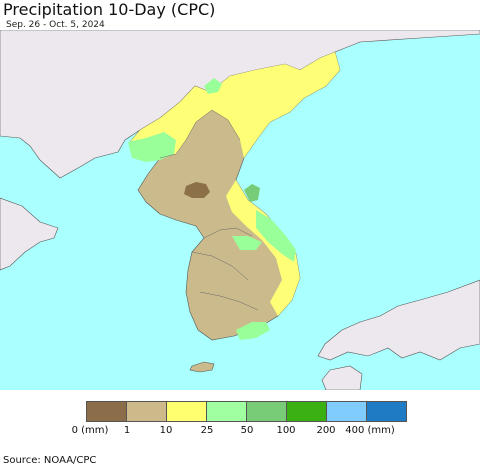  What do you see at coordinates (197, 190) in the screenshot?
I see `korea-brown-patch` at bounding box center [197, 190].